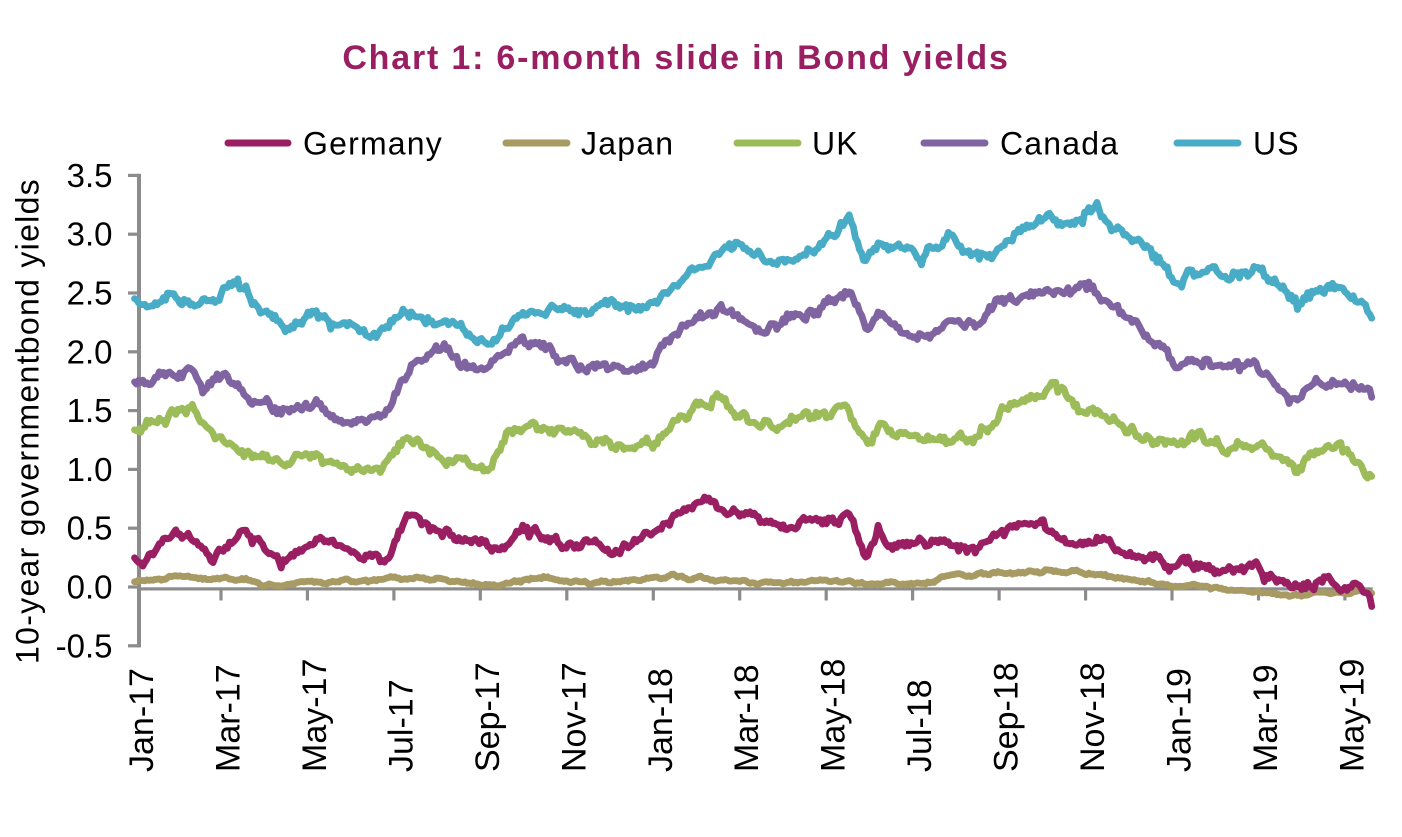  I want to click on svg-text: 3.0, so click(90, 234).